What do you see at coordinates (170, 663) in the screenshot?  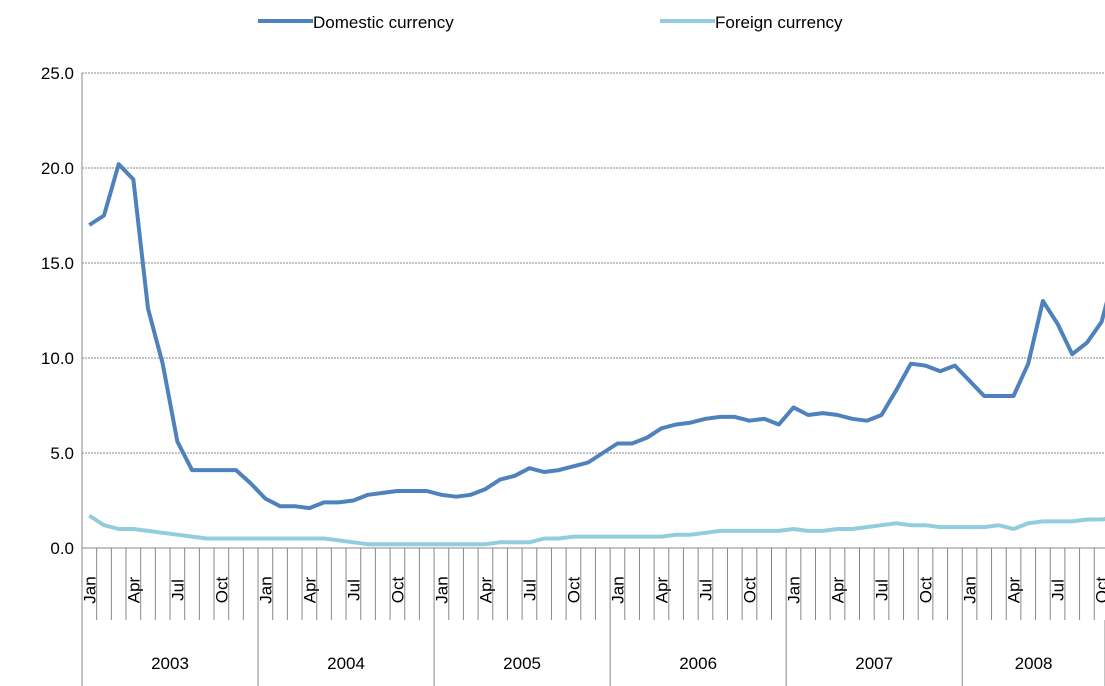 I see `group-label: 2003` at bounding box center [170, 663].